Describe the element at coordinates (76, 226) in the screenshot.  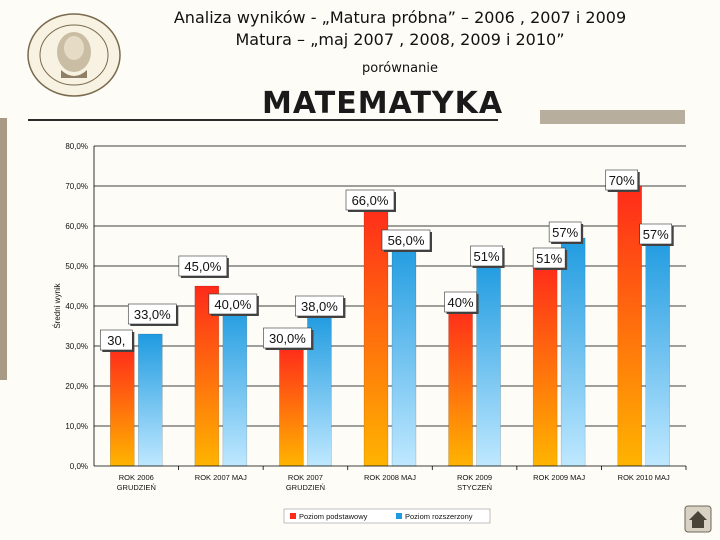
I see `y-tick-label: 60,0%` at that location.